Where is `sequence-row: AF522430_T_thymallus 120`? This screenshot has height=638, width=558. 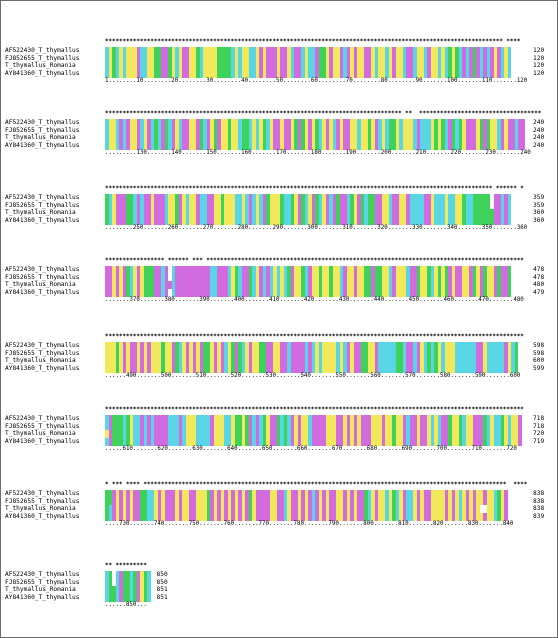
sequence-row: AF522430_T_thymallus 120 is located at coordinates (279, 51).